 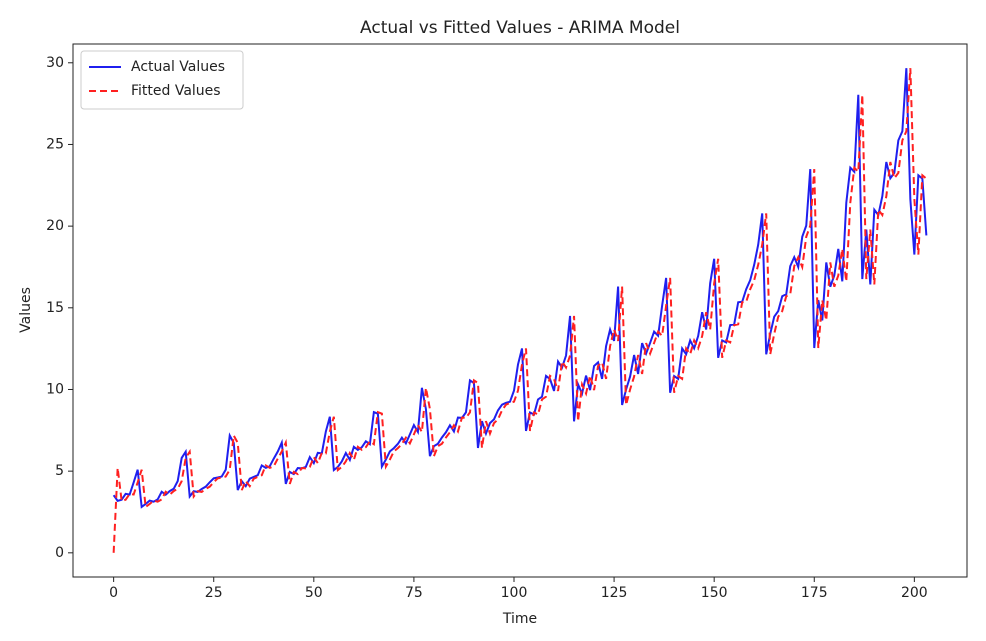 I want to click on legend-box, so click(x=162, y=80).